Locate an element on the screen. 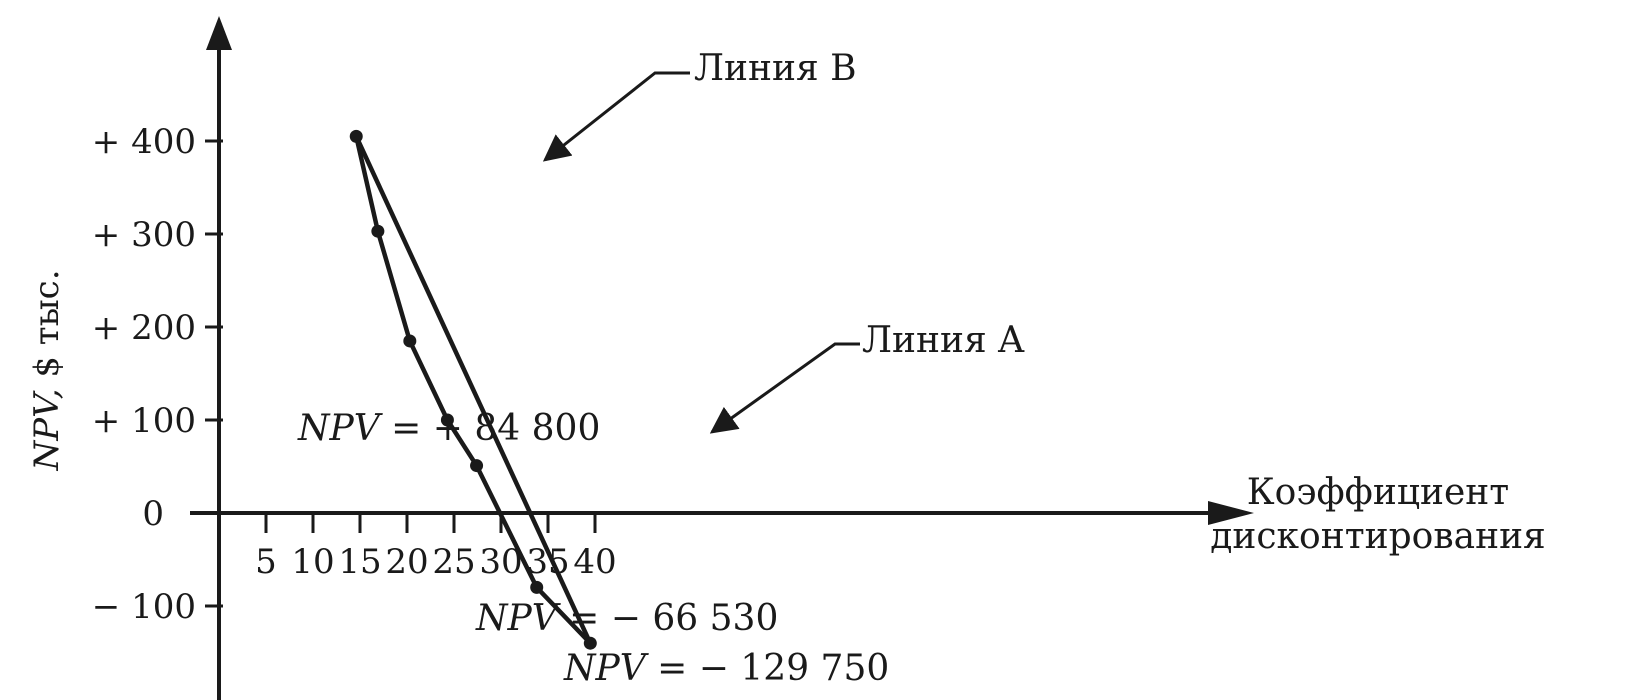 This screenshot has height=700, width=1632. y-tick-label-4: 0 is located at coordinates (153, 514).